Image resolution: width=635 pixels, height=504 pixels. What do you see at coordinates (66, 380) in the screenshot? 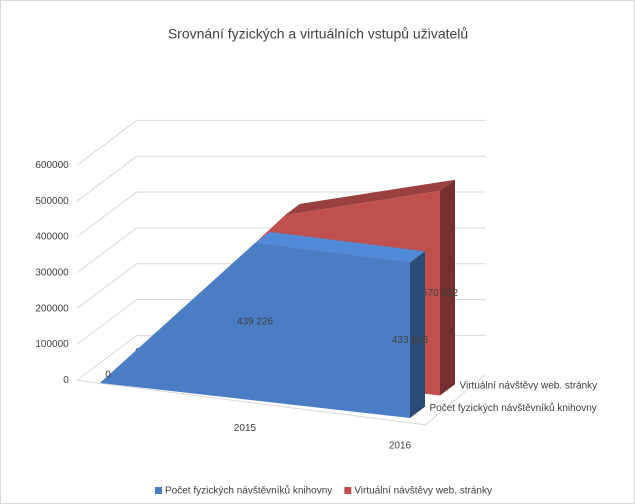
I see `y-tick-label: 0` at bounding box center [66, 380].